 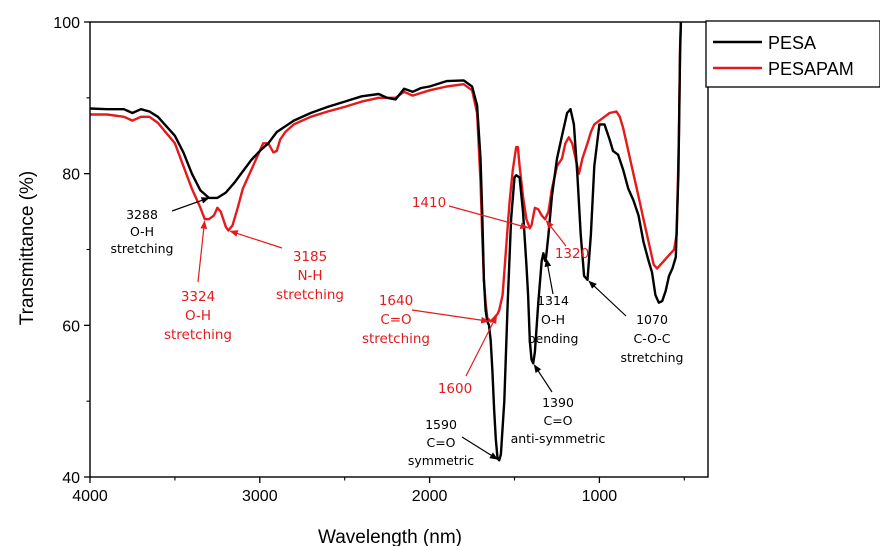 What do you see at coordinates (429, 203) in the screenshot?
I see `annotation-text: 1410` at bounding box center [429, 203].